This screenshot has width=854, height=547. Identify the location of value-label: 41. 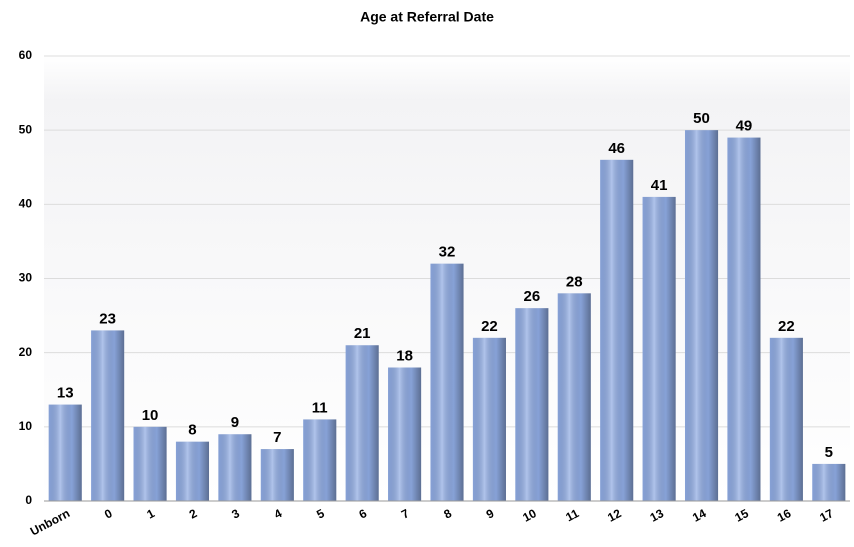
(659, 185).